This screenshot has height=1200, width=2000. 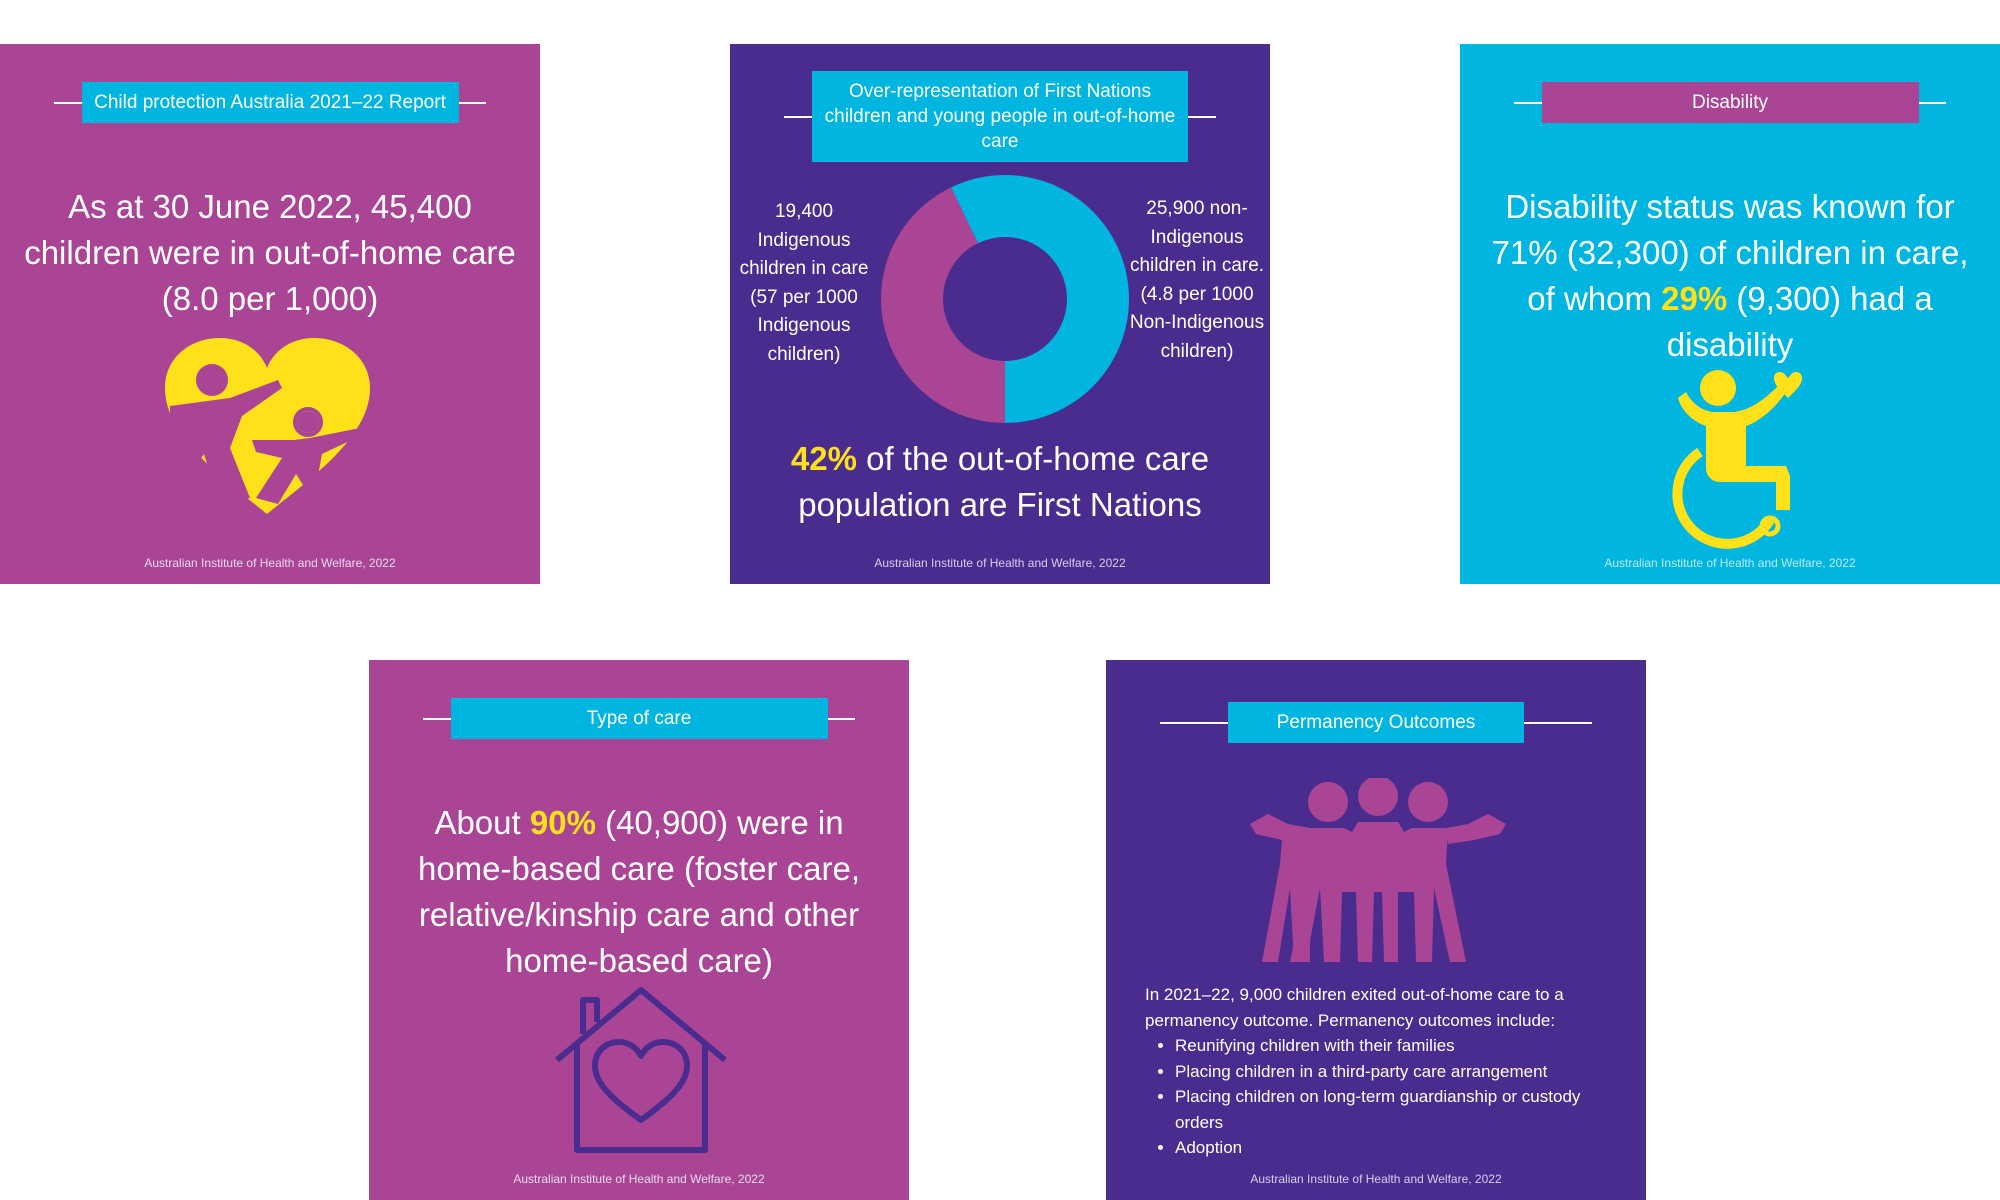 I want to click on highlight-percent: 90%, so click(x=562, y=822).